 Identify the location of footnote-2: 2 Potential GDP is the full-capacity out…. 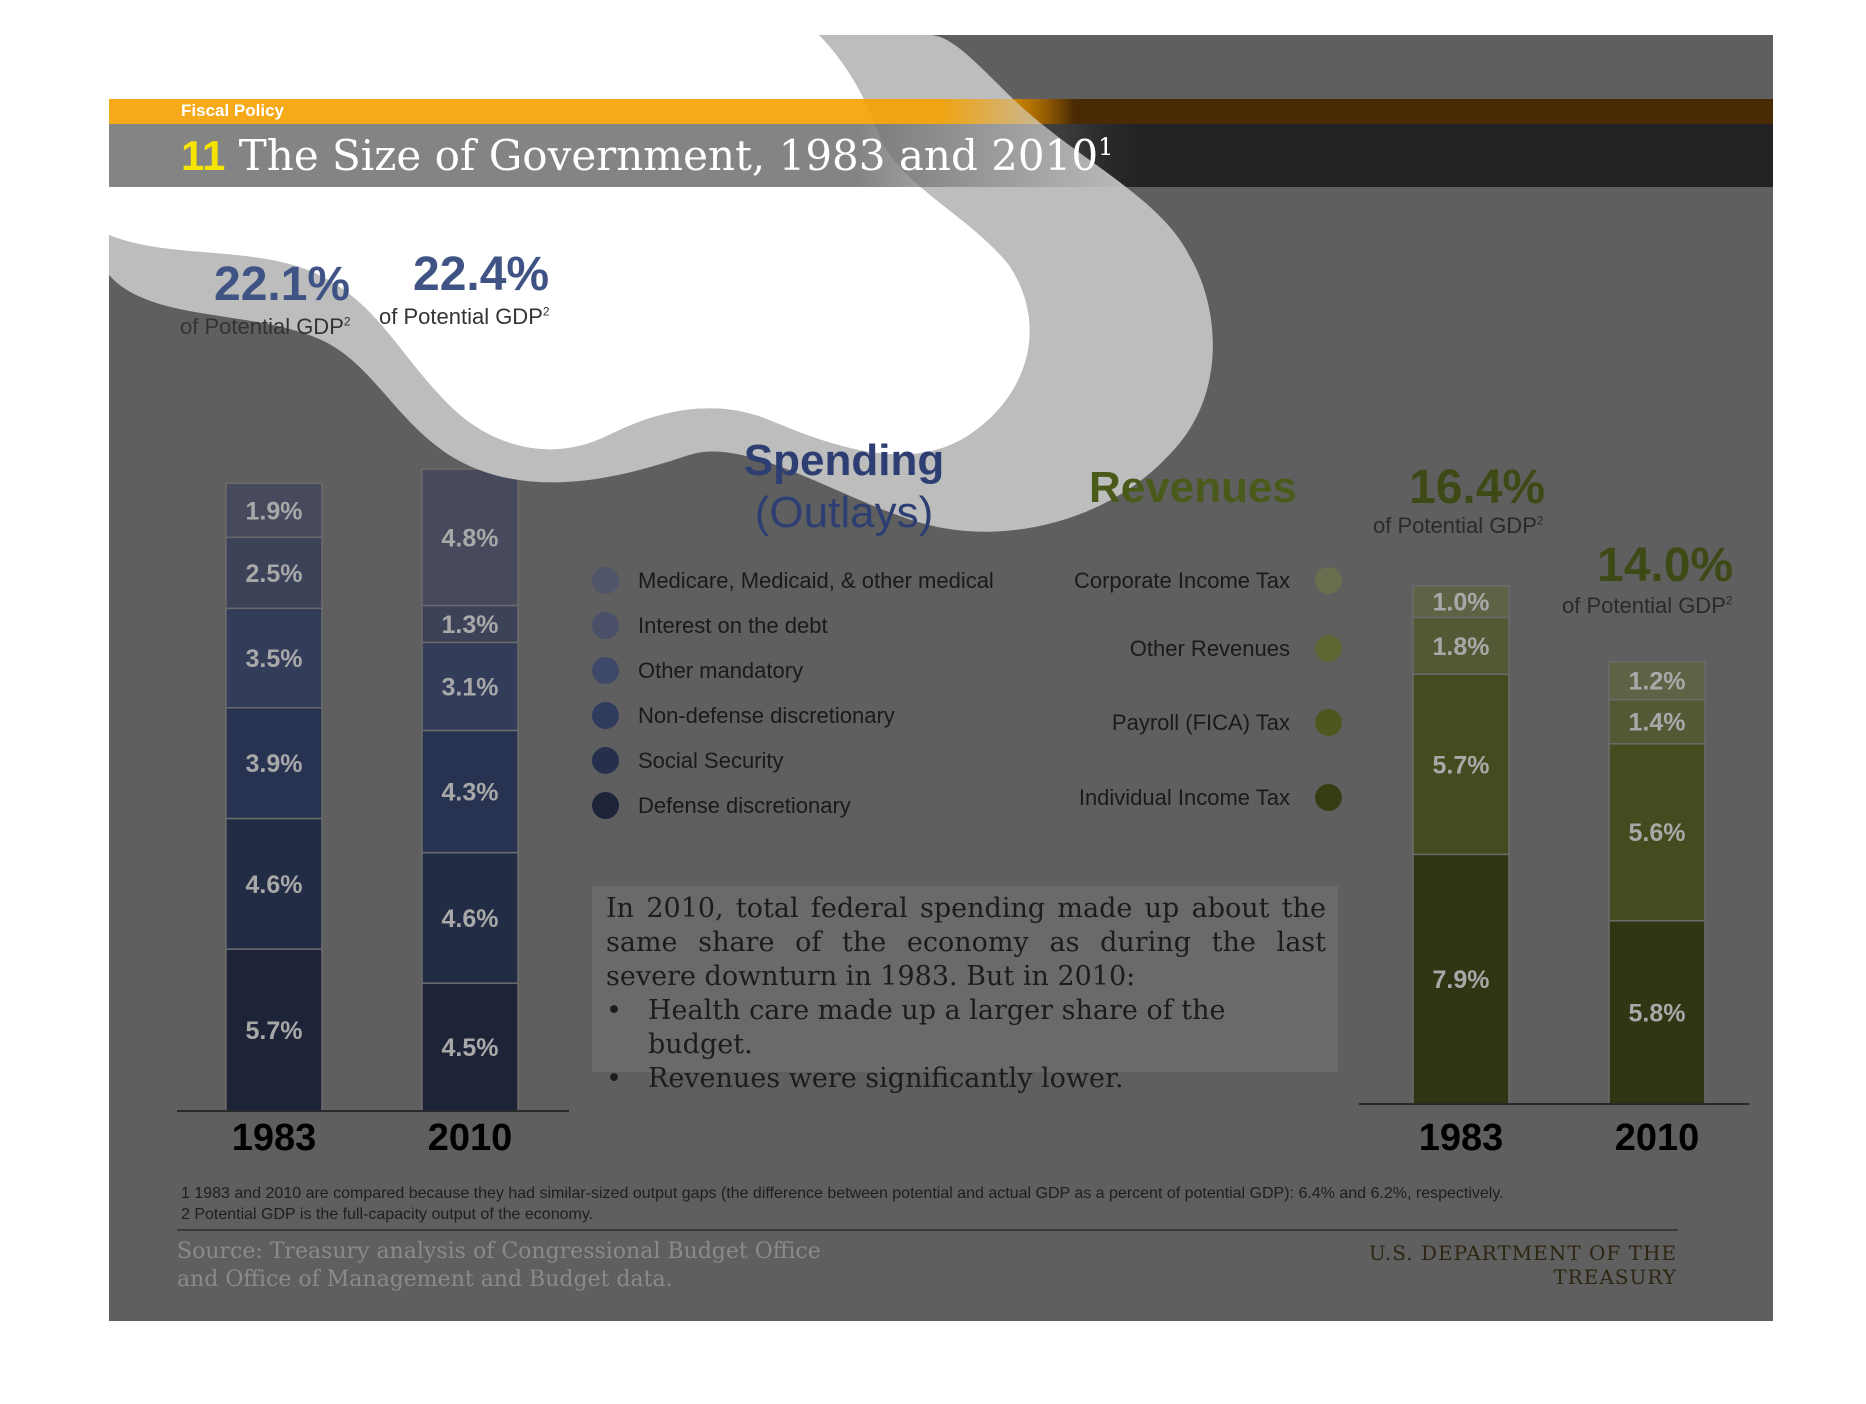
(387, 1214).